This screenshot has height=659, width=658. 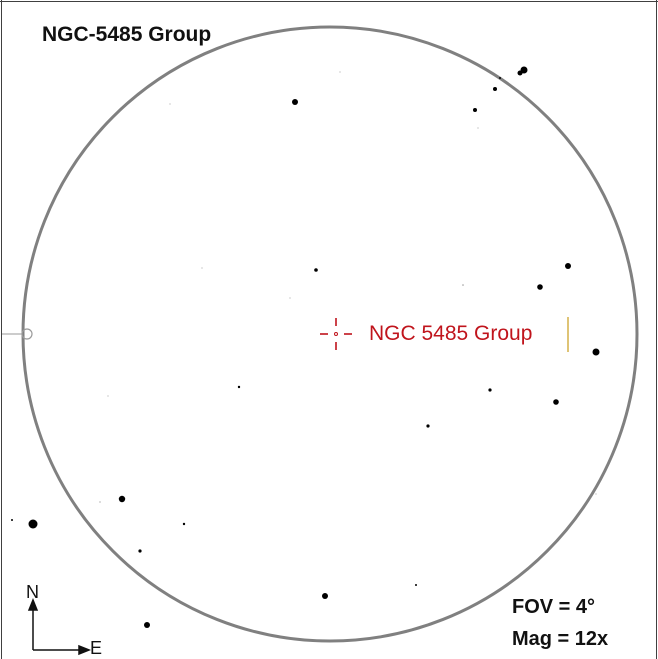 I want to click on fov-label: FOV = 4°, so click(x=554, y=607).